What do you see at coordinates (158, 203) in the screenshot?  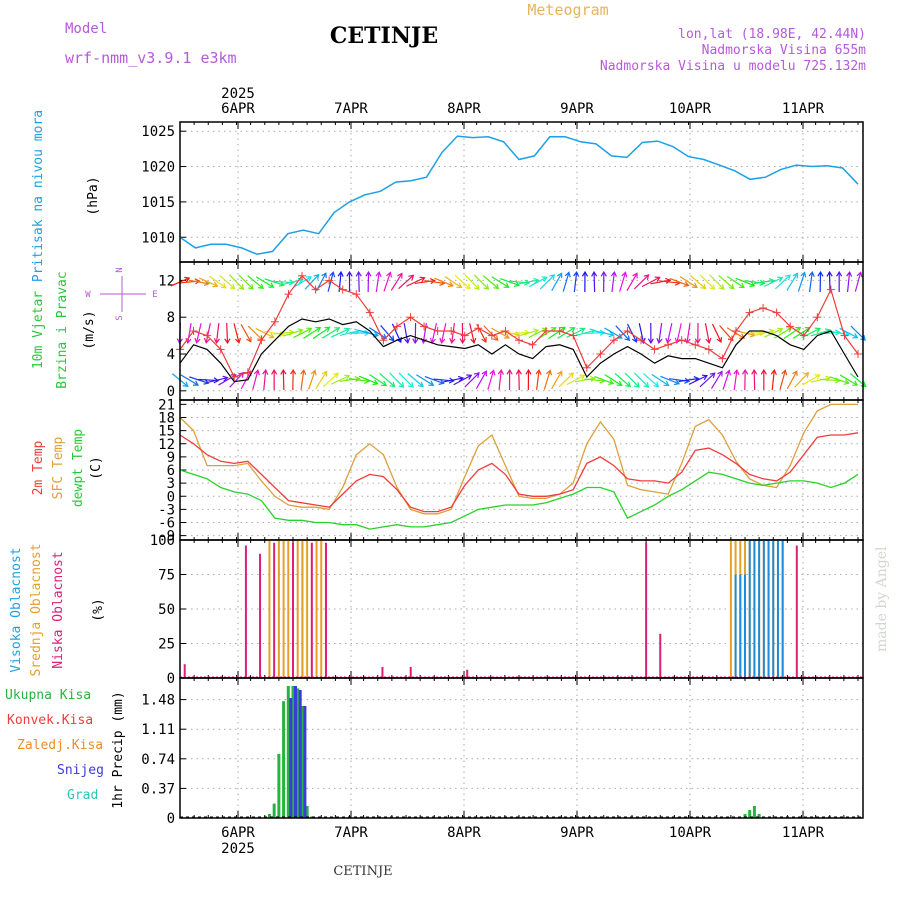 I see `y-tick-label: 1015` at bounding box center [158, 203].